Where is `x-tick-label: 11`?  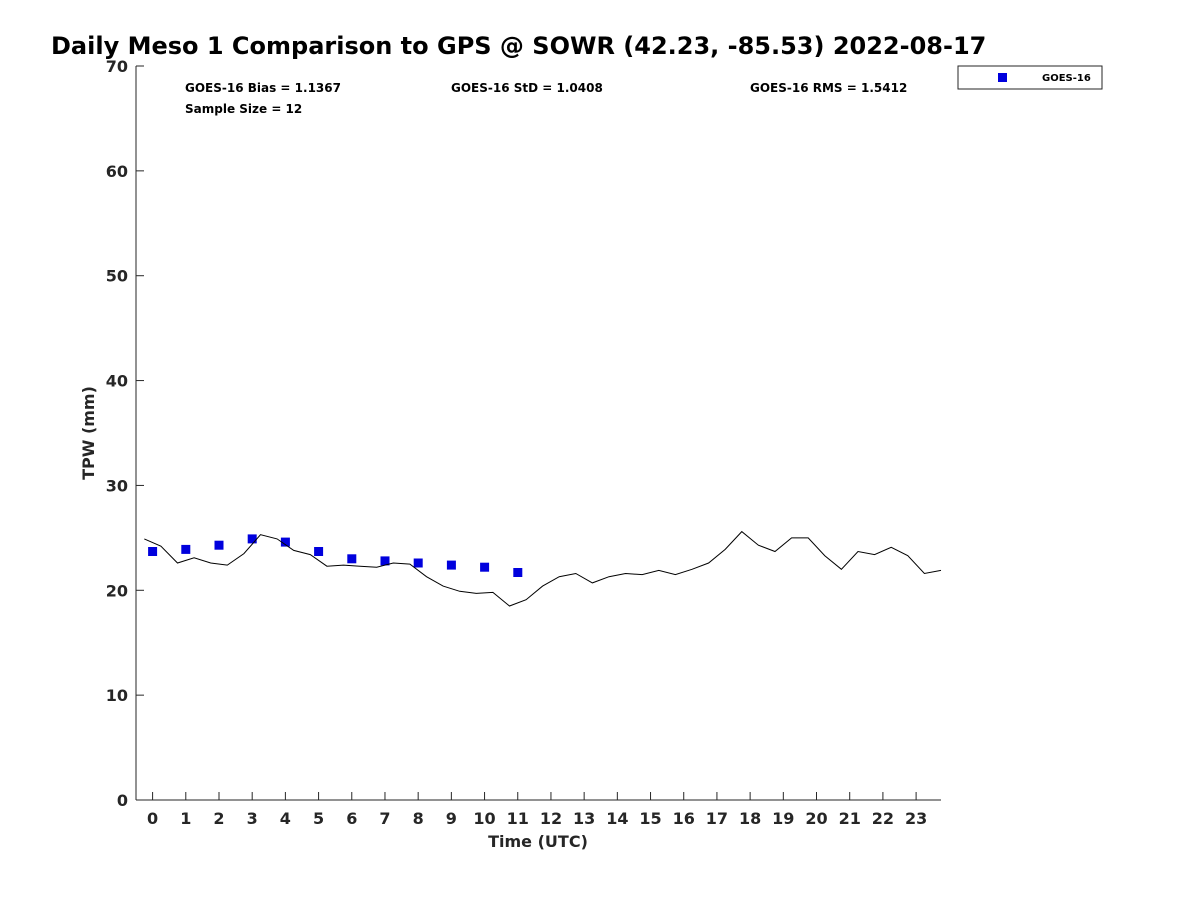 x-tick-label: 11 is located at coordinates (518, 818).